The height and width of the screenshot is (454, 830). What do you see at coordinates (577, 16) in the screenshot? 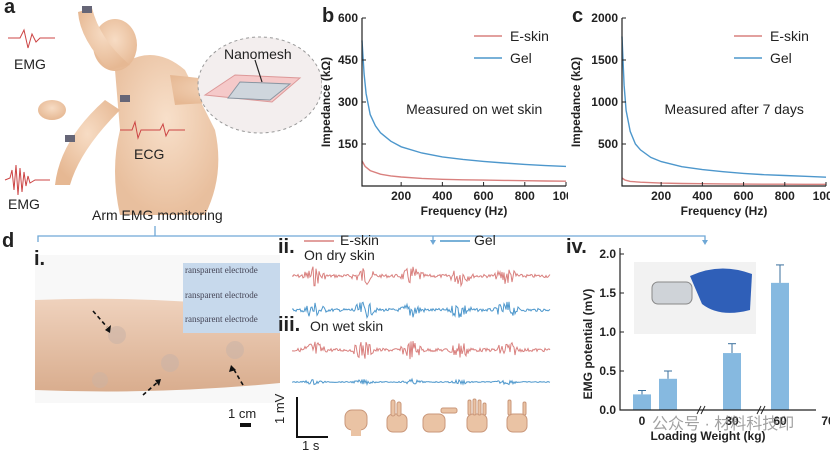
I see `chart-panel-label: c` at bounding box center [577, 16].